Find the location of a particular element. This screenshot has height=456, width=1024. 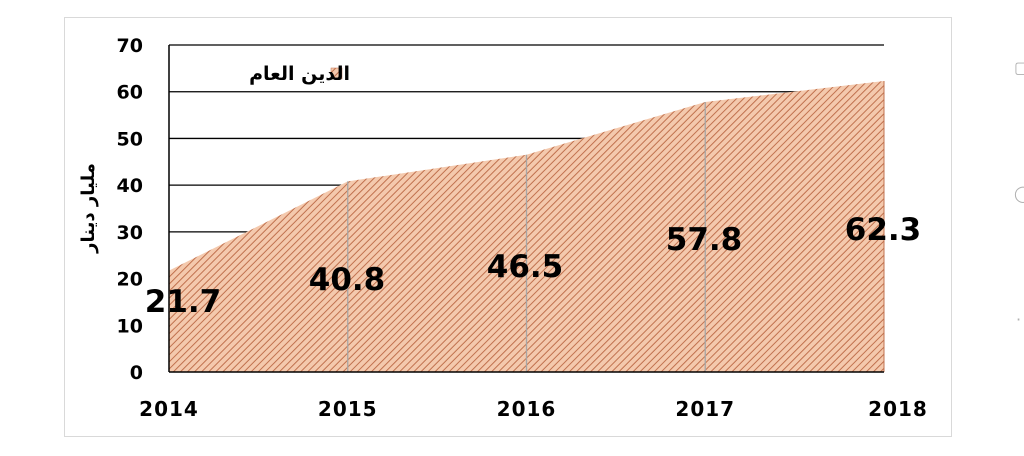

x-tick-2016: 2016 is located at coordinates (527, 409).